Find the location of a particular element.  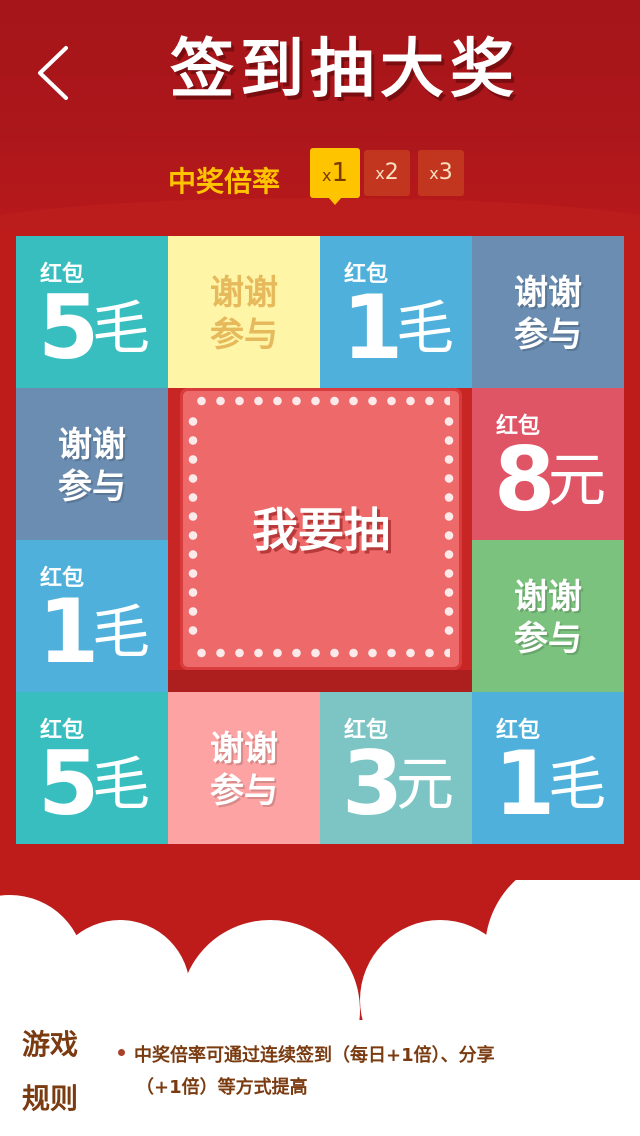

page-title: 签到抽大奖 is located at coordinates (345, 70).